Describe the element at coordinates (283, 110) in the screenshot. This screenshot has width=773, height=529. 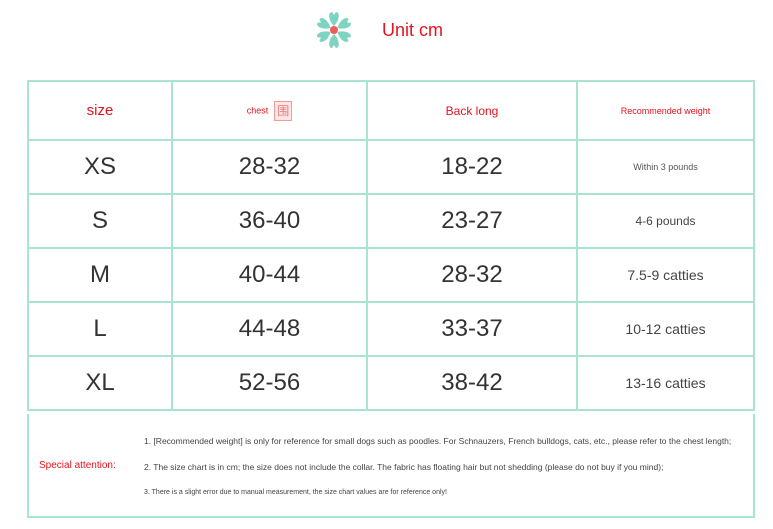
I see `stamp-icon: 围` at that location.